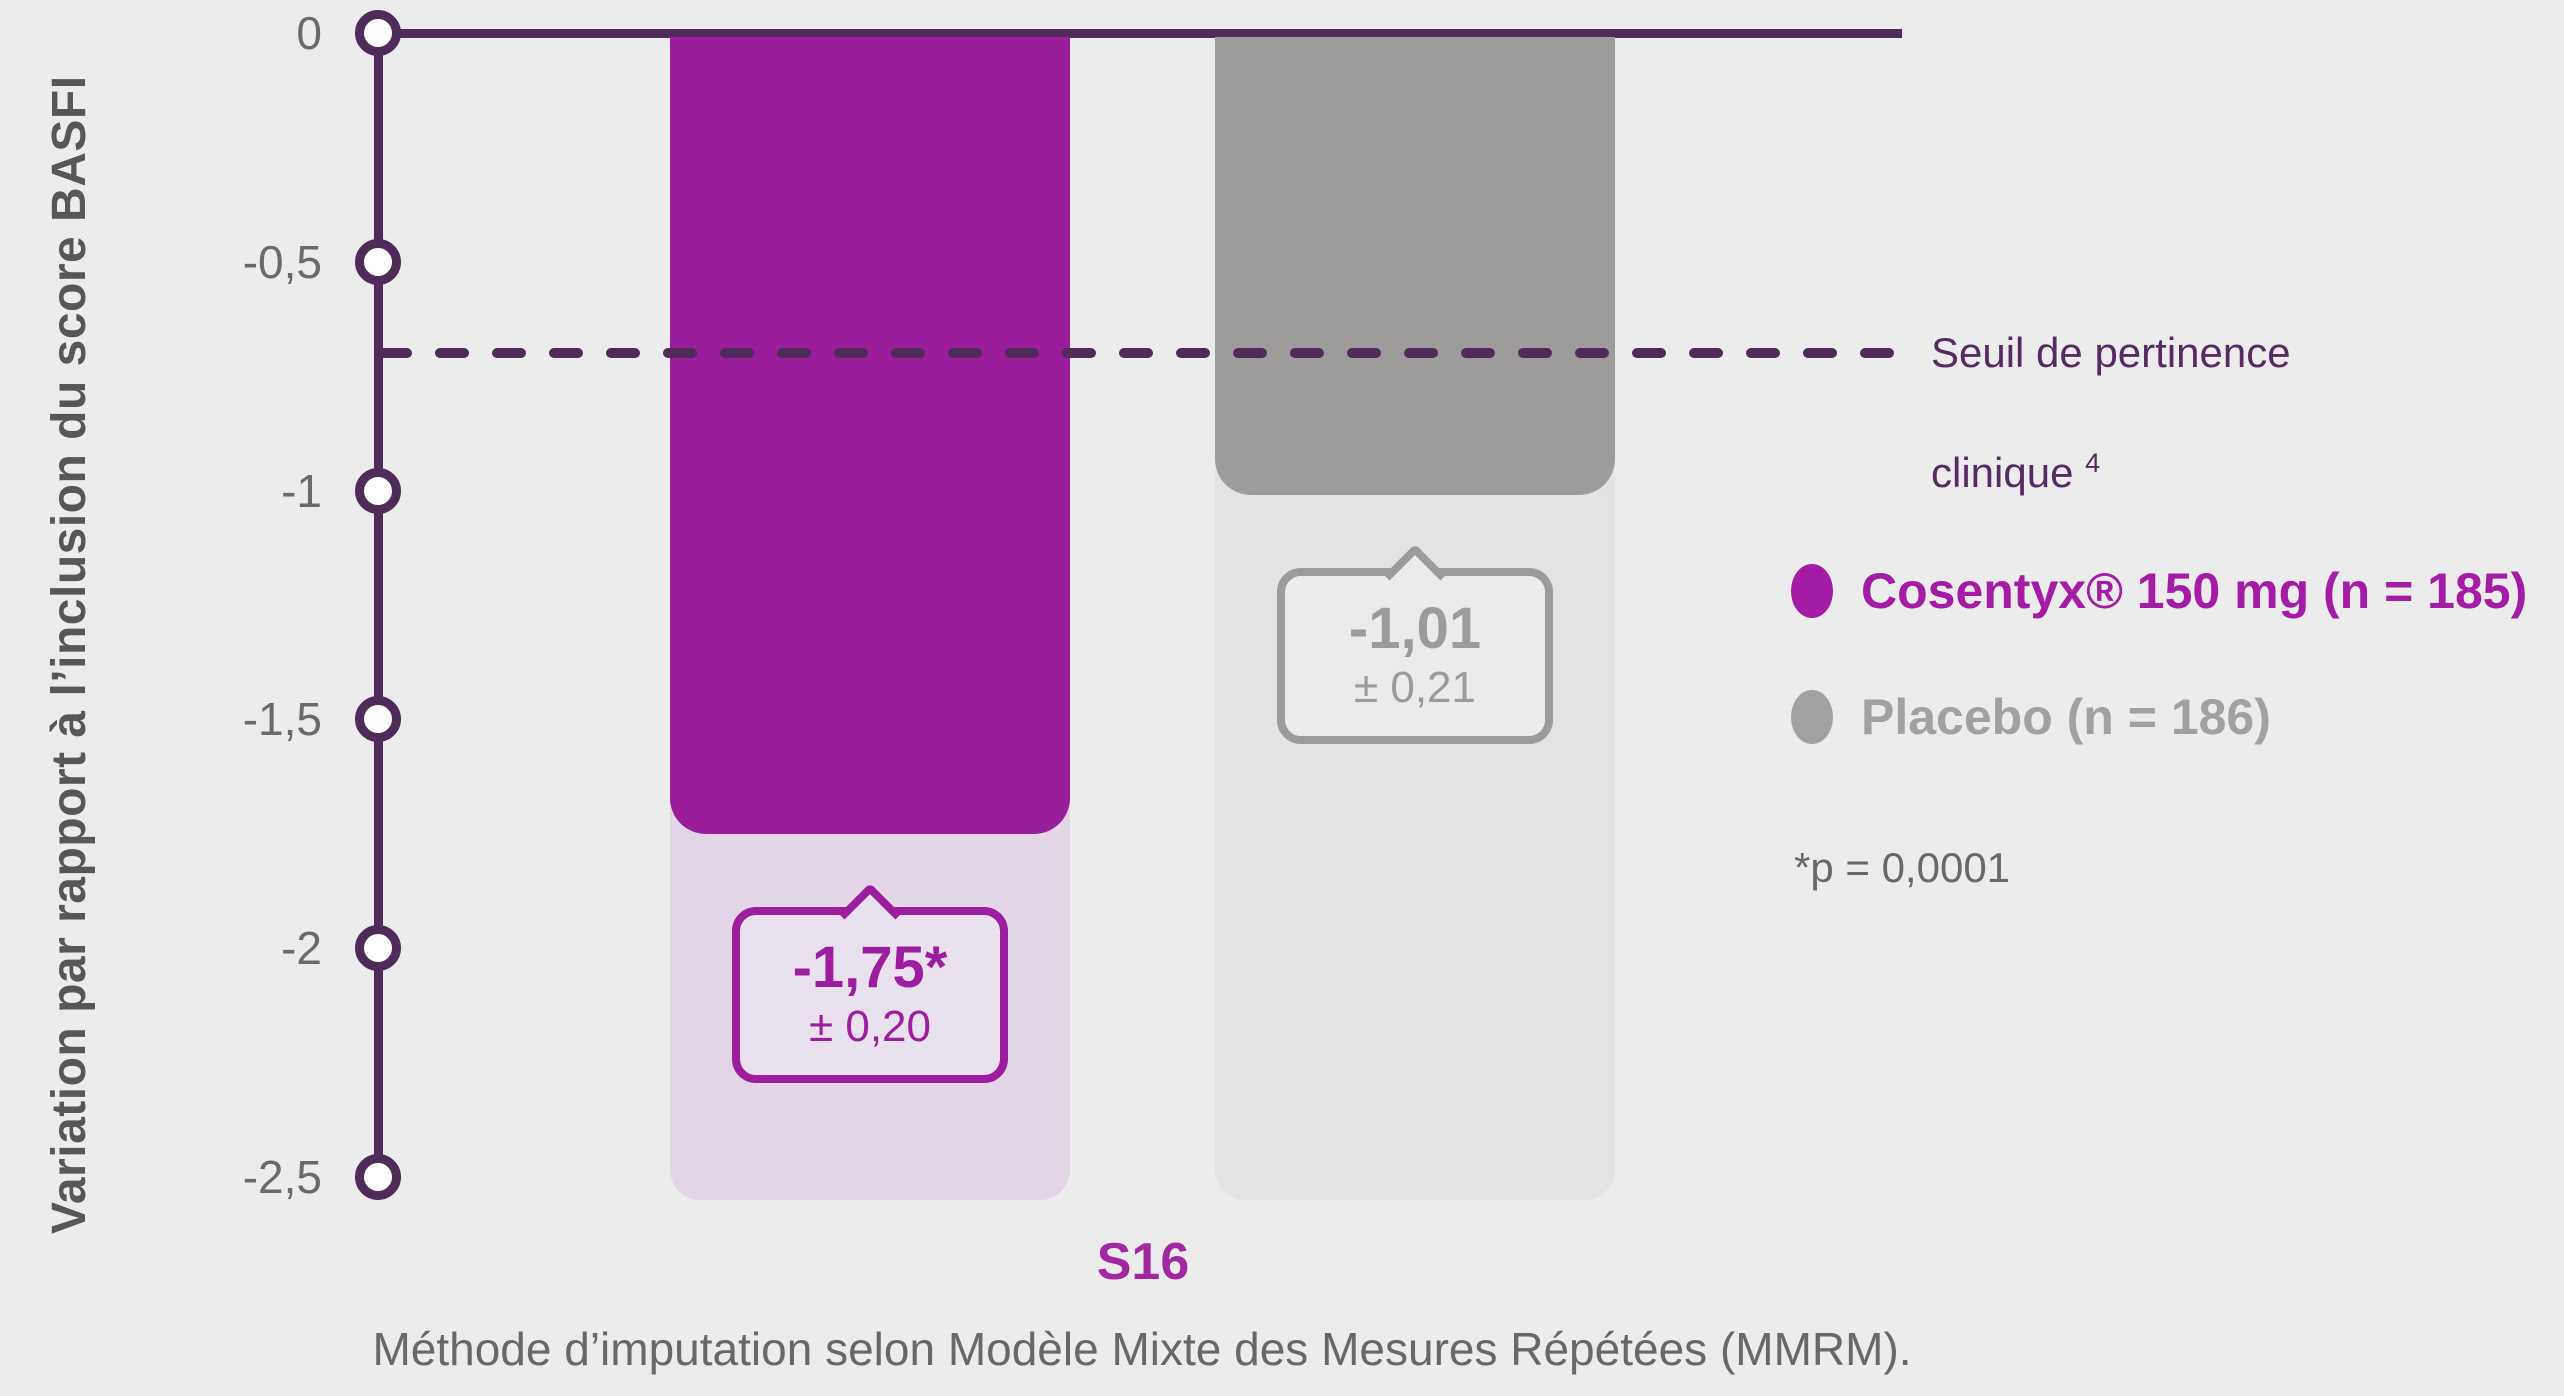 The height and width of the screenshot is (1396, 2564). Describe the element at coordinates (1415, 629) in the screenshot. I see `value-label-placebo: -1,01` at that location.